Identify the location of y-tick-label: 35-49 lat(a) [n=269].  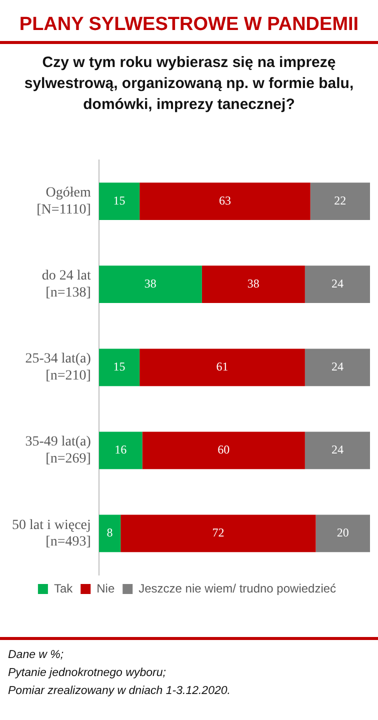
(58, 450).